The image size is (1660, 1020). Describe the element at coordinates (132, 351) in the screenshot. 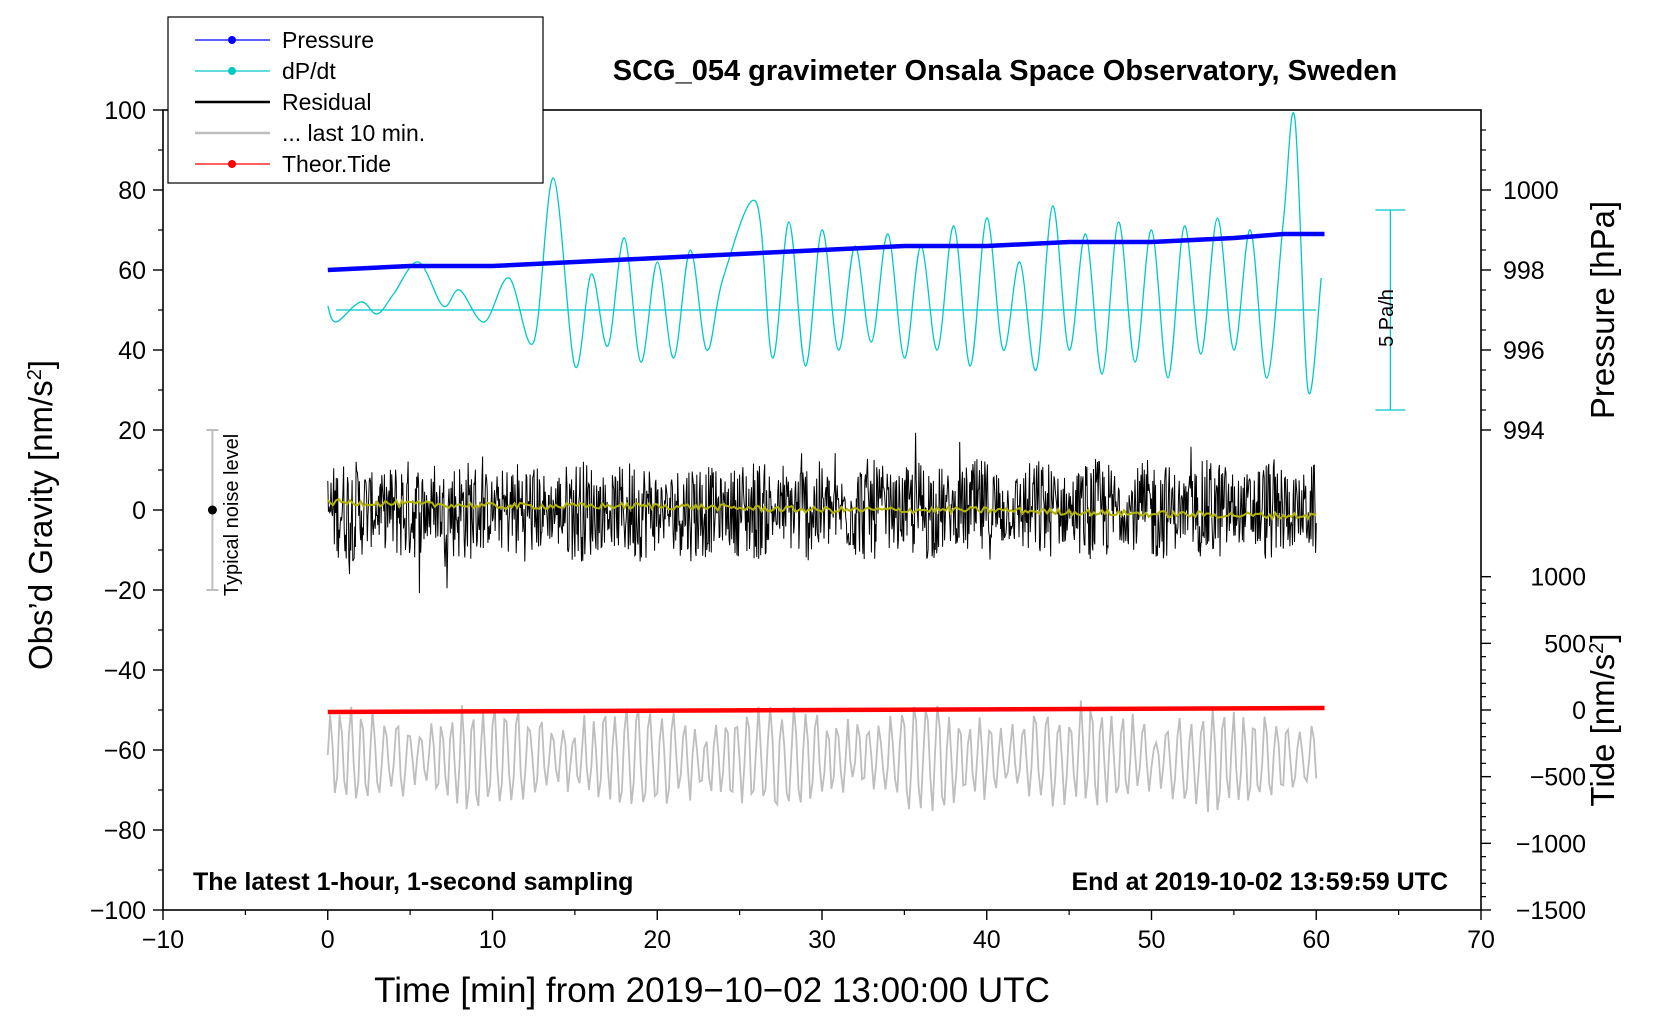

I see `y-left-tick-label: 40` at that location.